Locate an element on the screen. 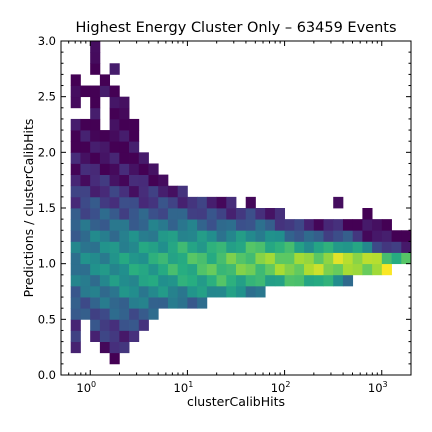 This screenshot has width=432, height=432. x-axis-label: clusterCalibHits is located at coordinates (236, 401).